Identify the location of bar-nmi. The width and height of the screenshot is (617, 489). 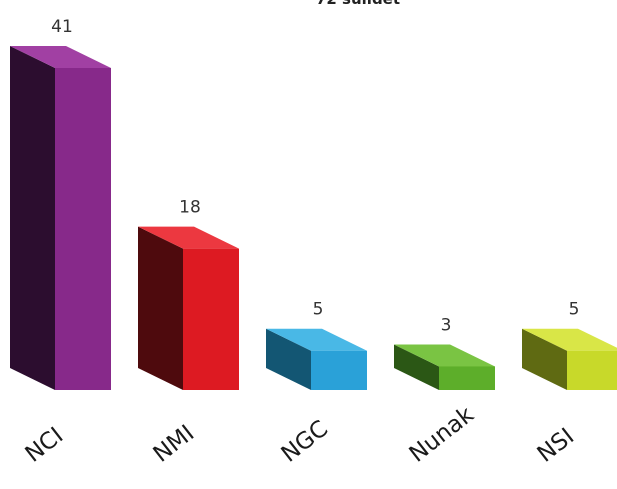
(188, 308).